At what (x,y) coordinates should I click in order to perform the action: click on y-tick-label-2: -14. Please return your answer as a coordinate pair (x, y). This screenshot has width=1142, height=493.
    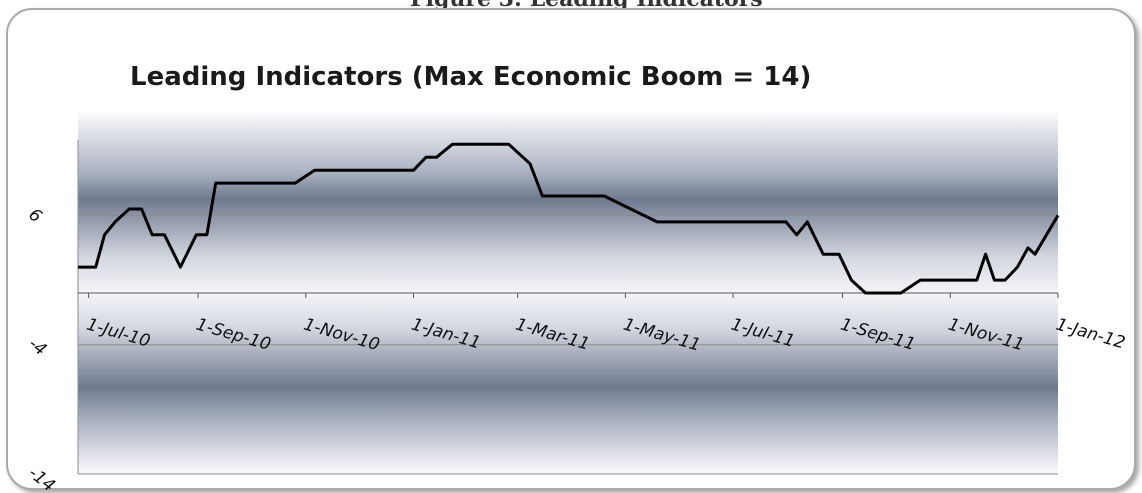
    Looking at the image, I should click on (41, 478).